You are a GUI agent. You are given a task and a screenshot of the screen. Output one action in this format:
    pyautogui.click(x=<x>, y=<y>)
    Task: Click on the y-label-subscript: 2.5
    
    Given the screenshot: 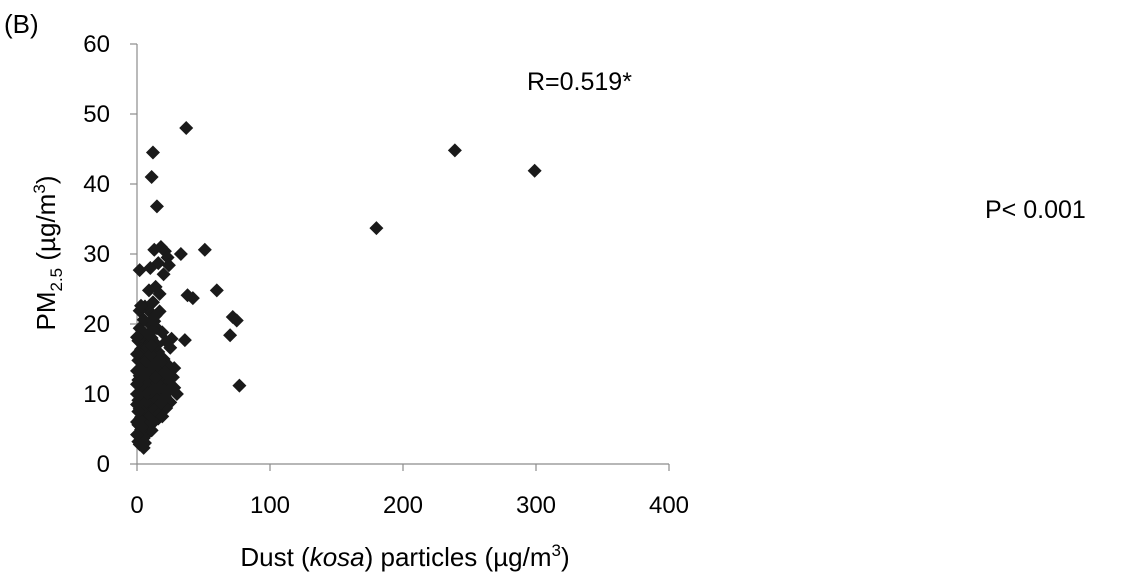 What is the action you would take?
    pyautogui.click(x=56, y=280)
    